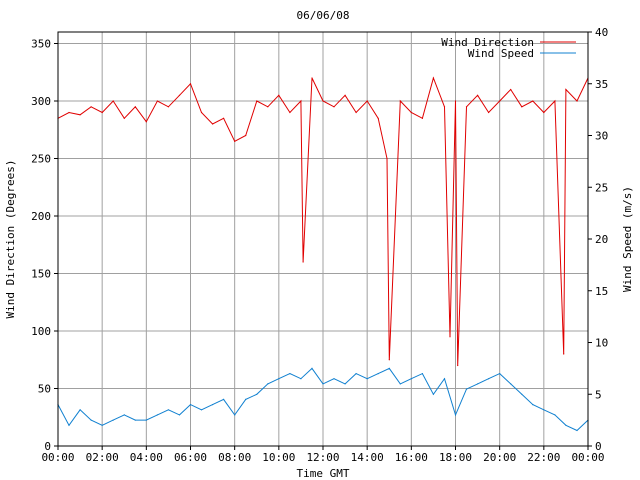 Image resolution: width=640 pixels, height=480 pixels. What do you see at coordinates (543, 457) in the screenshot?
I see `x-tick-label: 22:00` at bounding box center [543, 457].